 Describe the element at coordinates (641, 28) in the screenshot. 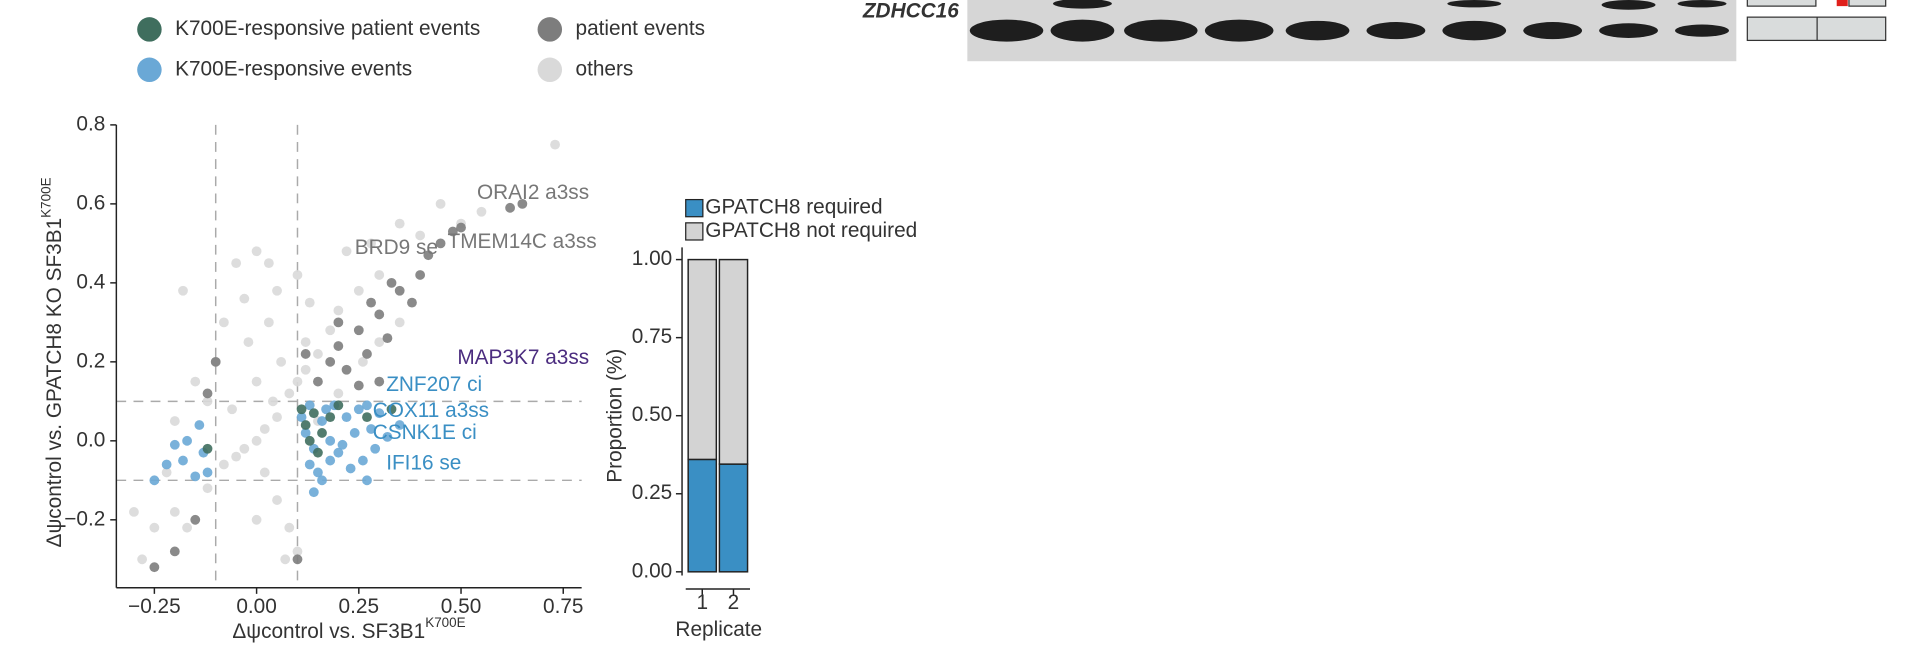

I see `legend-label: patient events` at that location.